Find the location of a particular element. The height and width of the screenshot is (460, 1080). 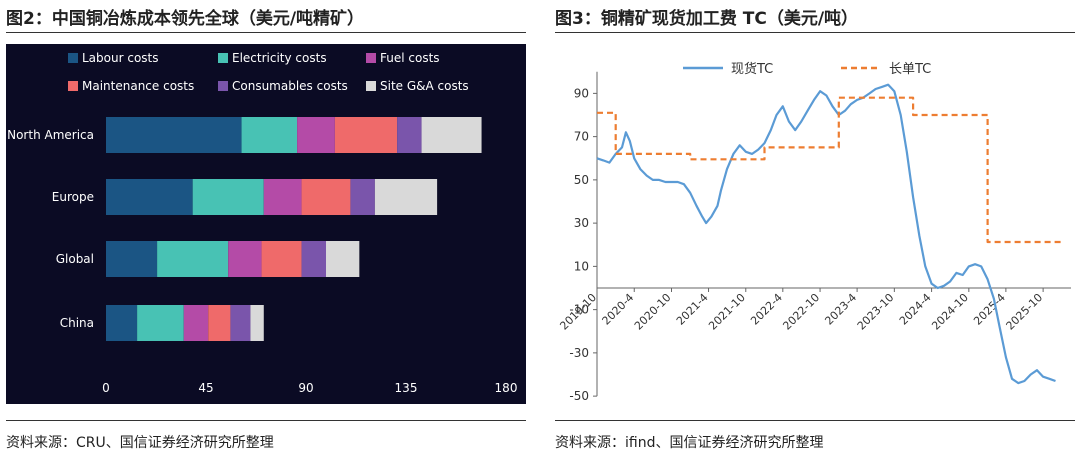

y-tick-label: -50 is located at coordinates (579, 396).